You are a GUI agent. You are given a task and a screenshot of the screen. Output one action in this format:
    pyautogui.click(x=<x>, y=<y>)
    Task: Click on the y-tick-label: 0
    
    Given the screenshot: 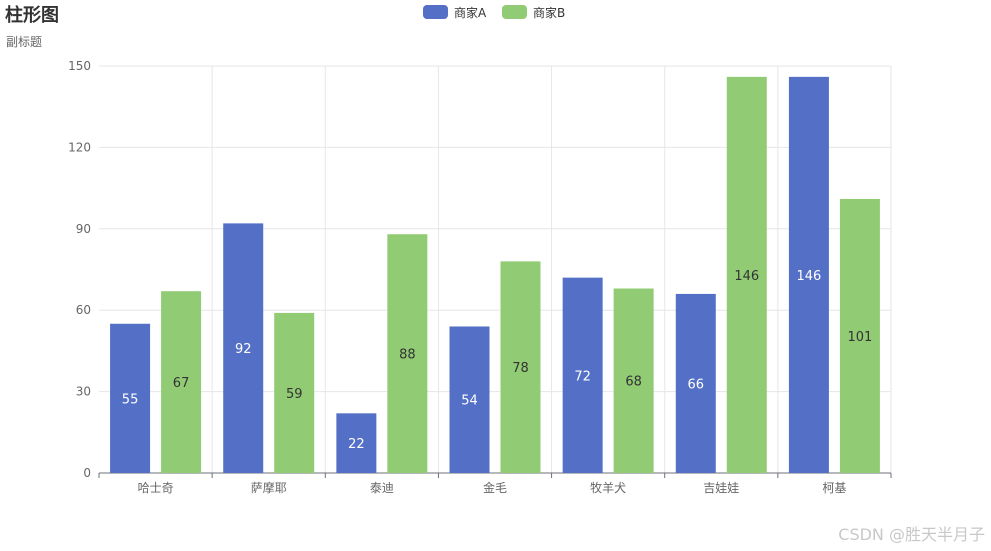 What is the action you would take?
    pyautogui.click(x=87, y=473)
    